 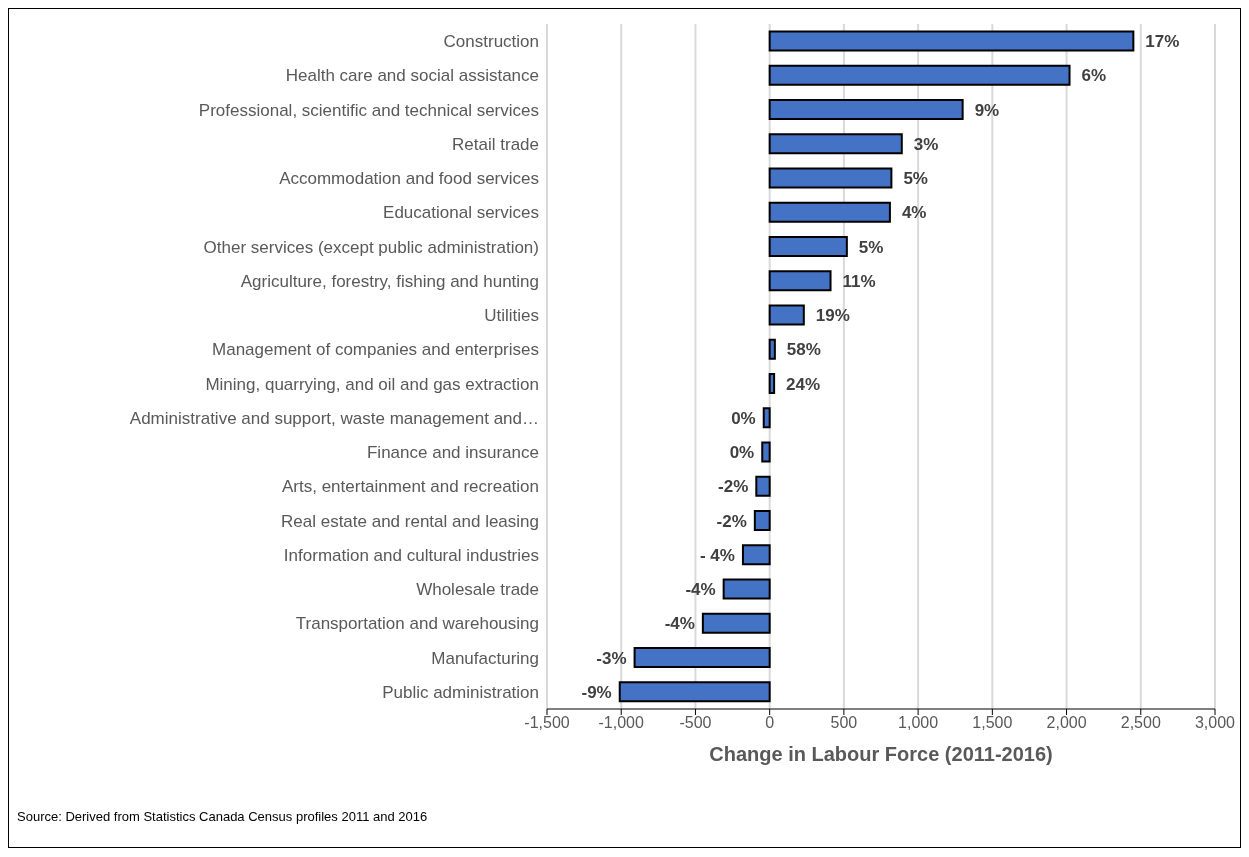 What do you see at coordinates (452, 453) in the screenshot?
I see `y-tick-label: Finance and insurance` at bounding box center [452, 453].